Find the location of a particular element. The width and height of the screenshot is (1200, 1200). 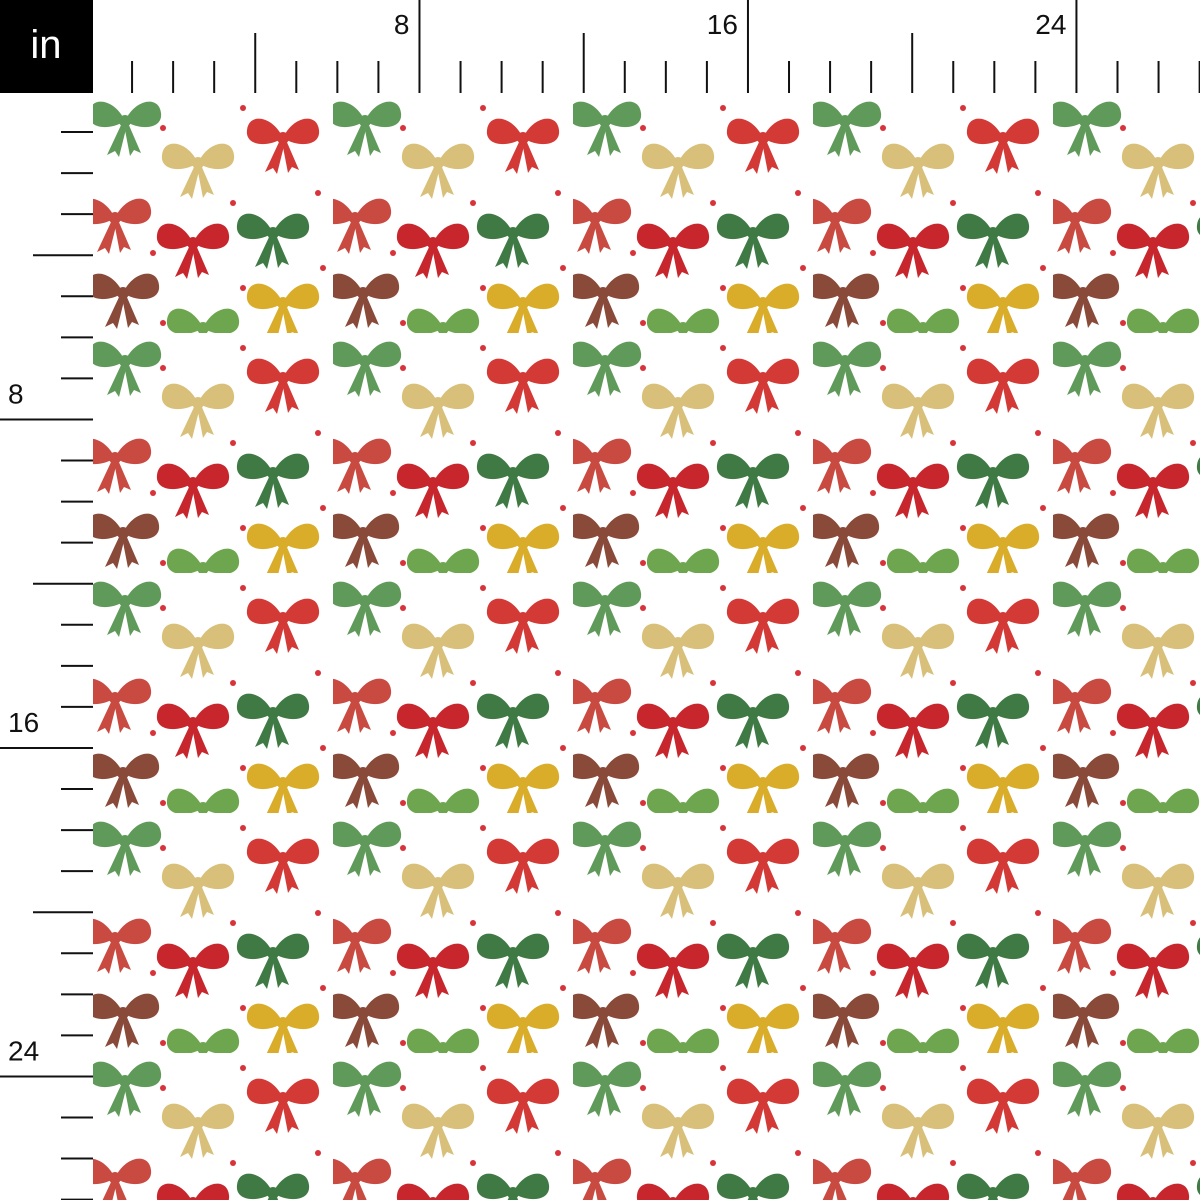

unit-label: in is located at coordinates (45, 45).